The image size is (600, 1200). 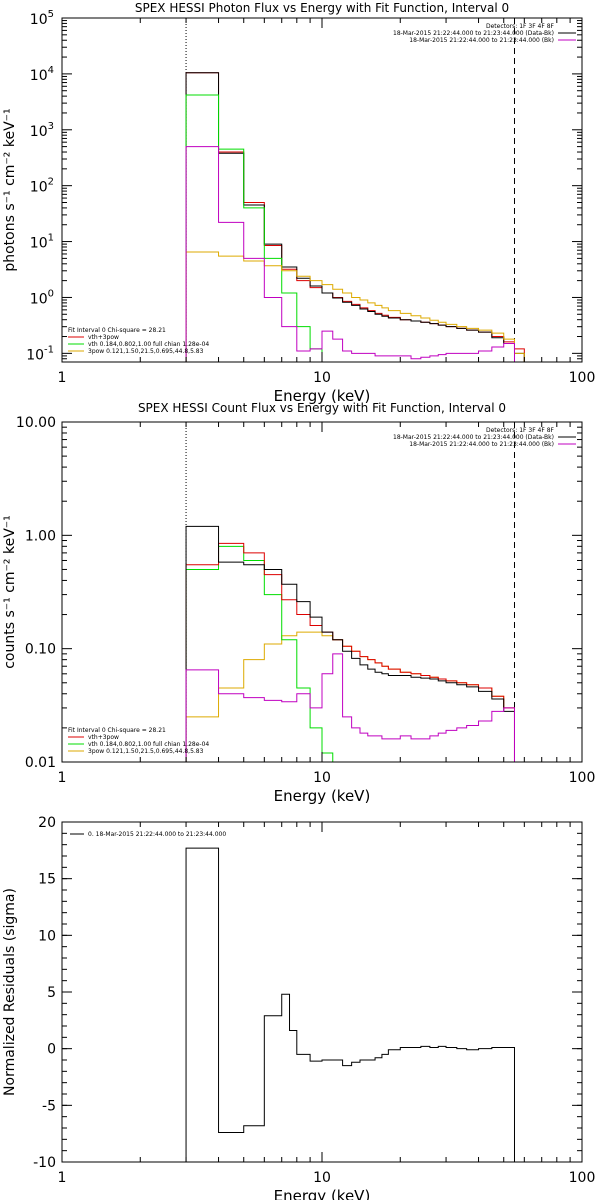 I want to click on y-tick-exponent: -1, so click(x=49, y=349).